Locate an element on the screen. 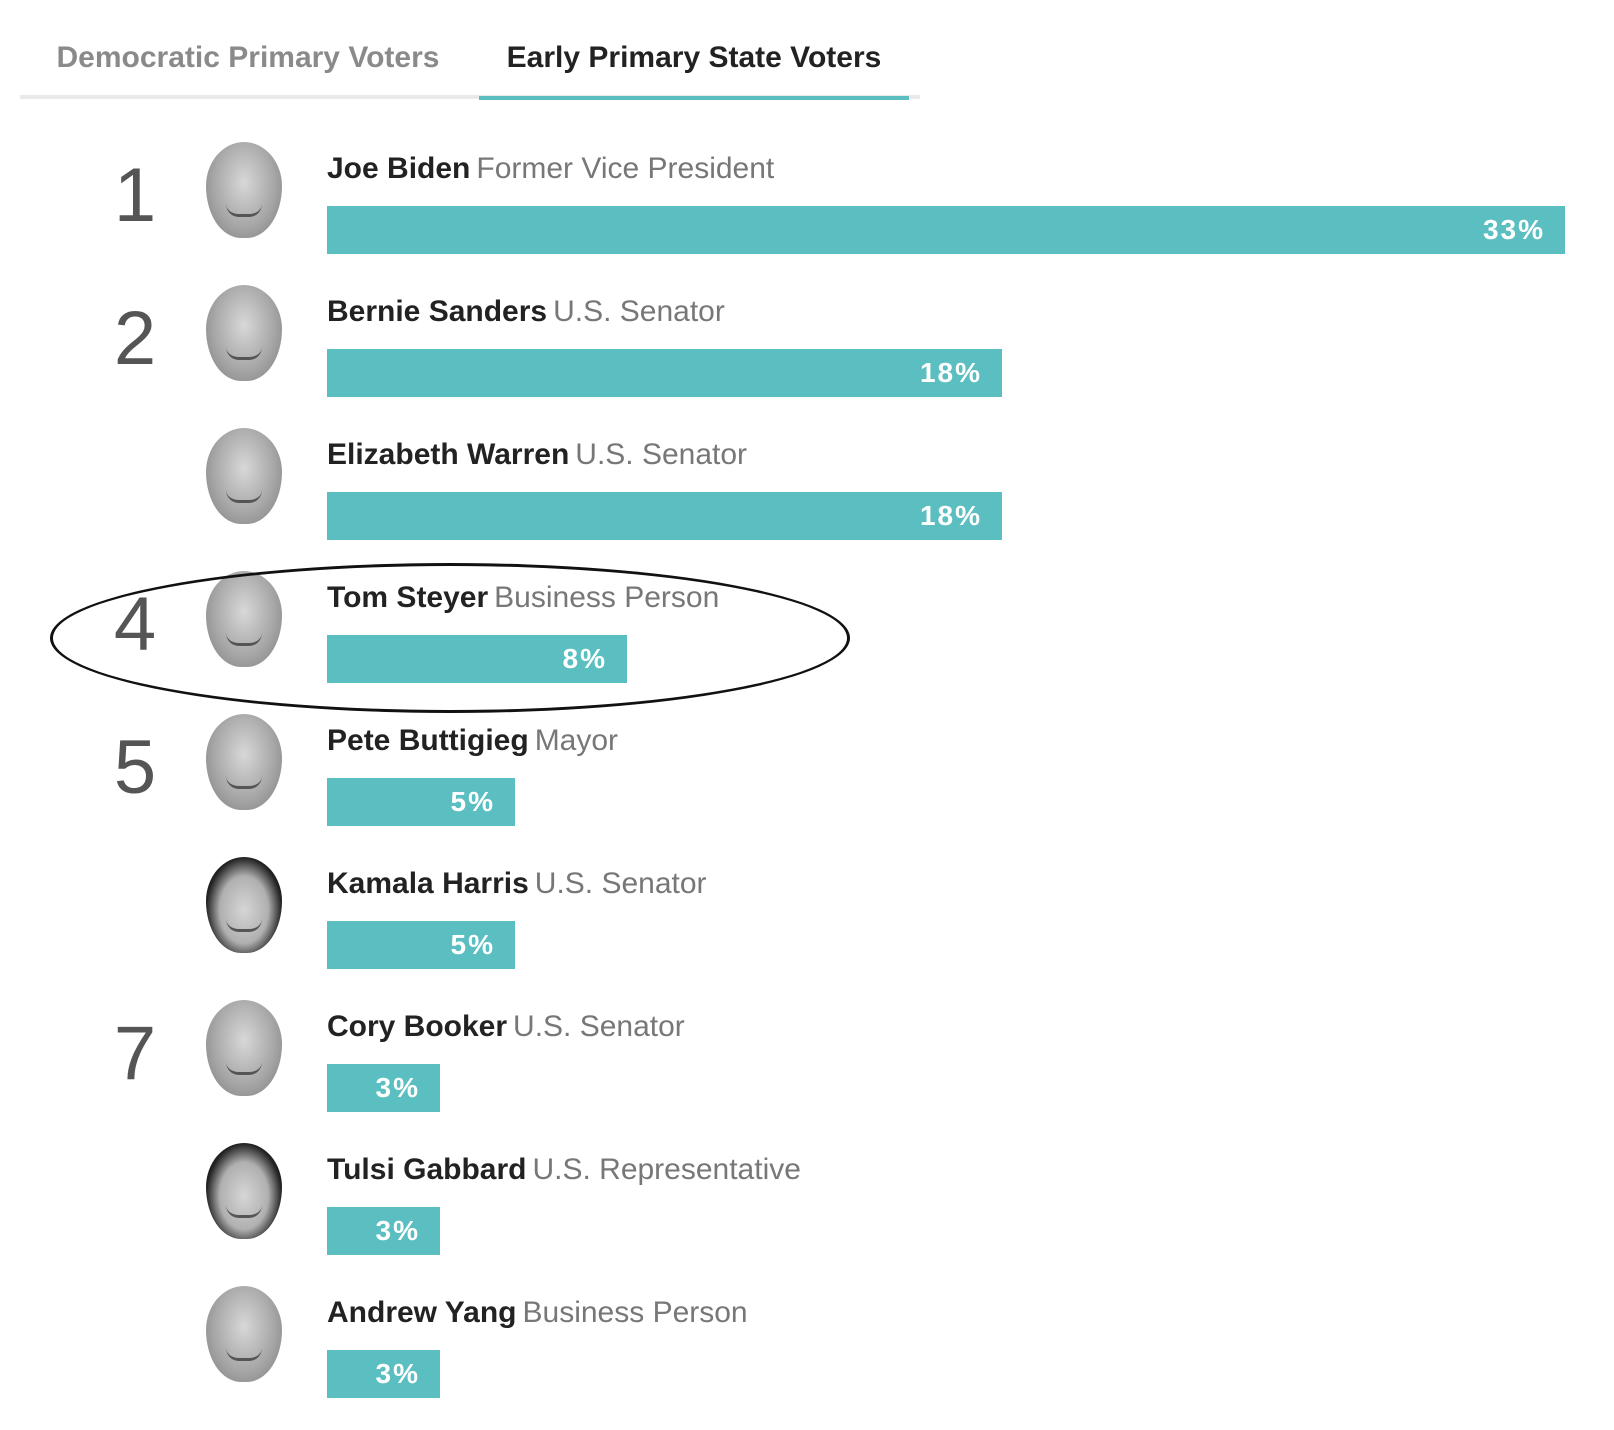 The width and height of the screenshot is (1614, 1430). candidate-row: Elizabeth Warren U.S. Senator 18% is located at coordinates (807, 495).